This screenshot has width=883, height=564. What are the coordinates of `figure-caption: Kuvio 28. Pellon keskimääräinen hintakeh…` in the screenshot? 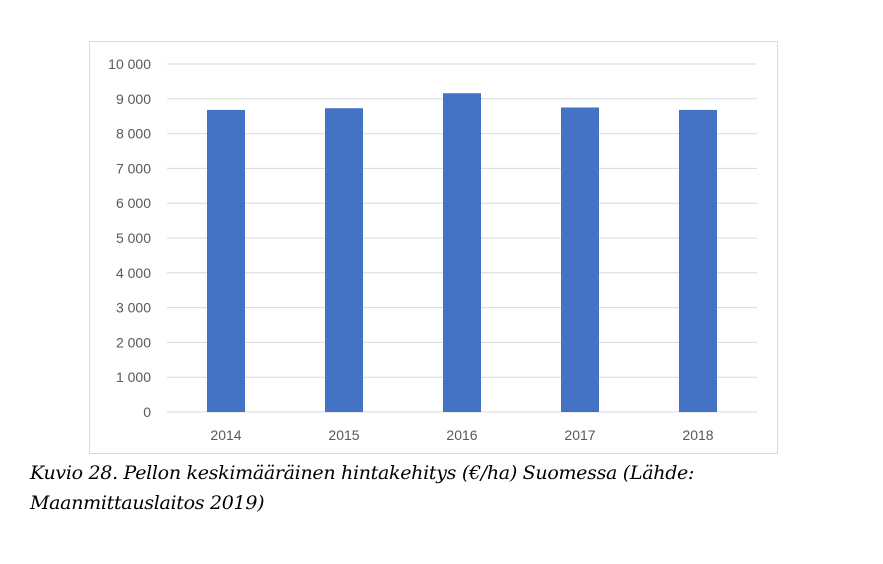 It's located at (362, 488).